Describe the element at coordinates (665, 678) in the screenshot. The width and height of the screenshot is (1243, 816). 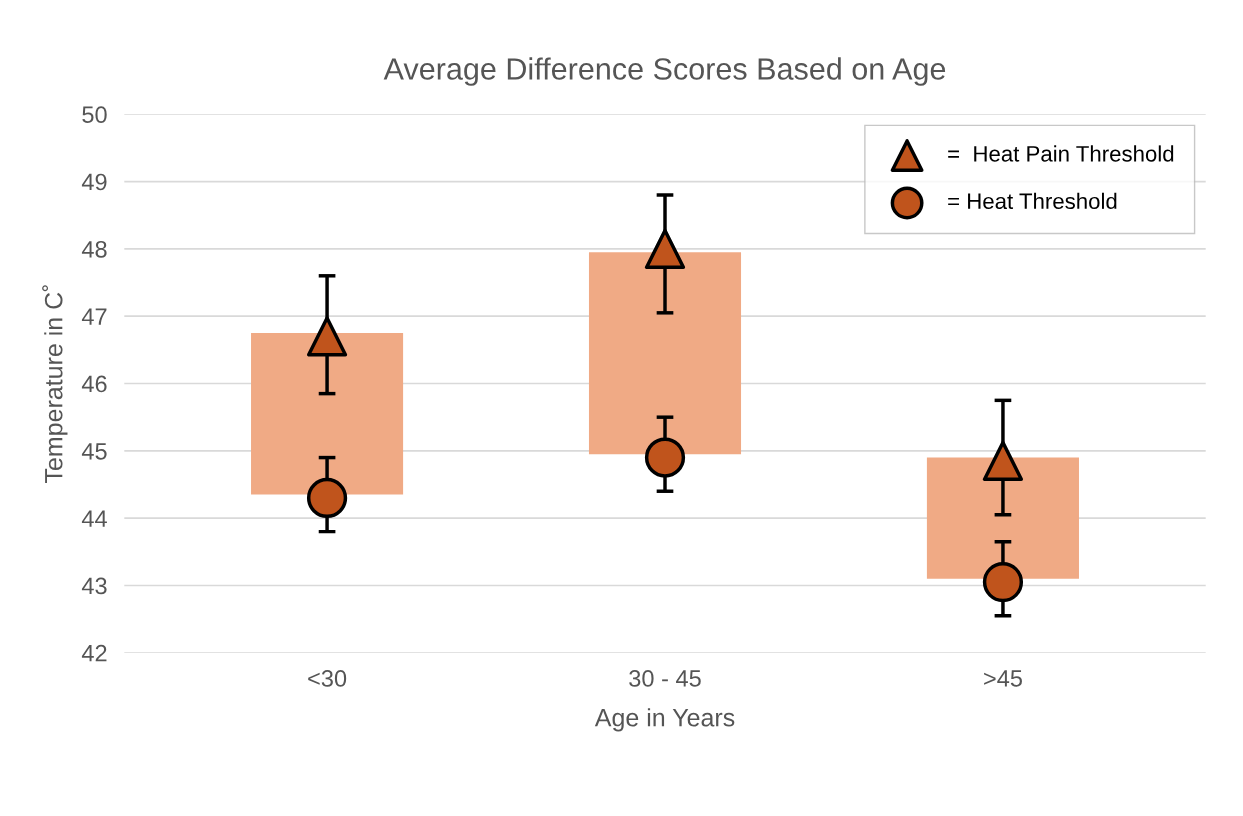
I see `x-tick-label: 30 - 45` at that location.